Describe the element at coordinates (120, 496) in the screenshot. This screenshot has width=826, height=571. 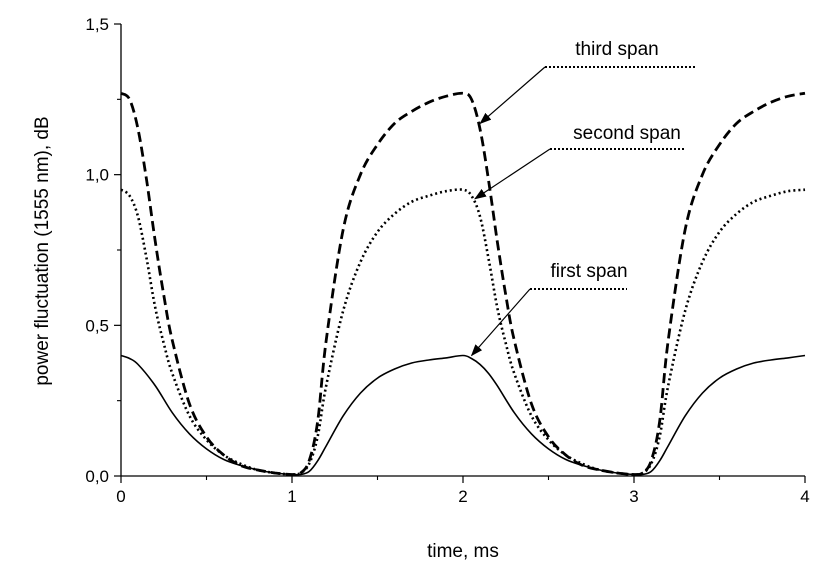
I see `x-tick-label: 0` at that location.